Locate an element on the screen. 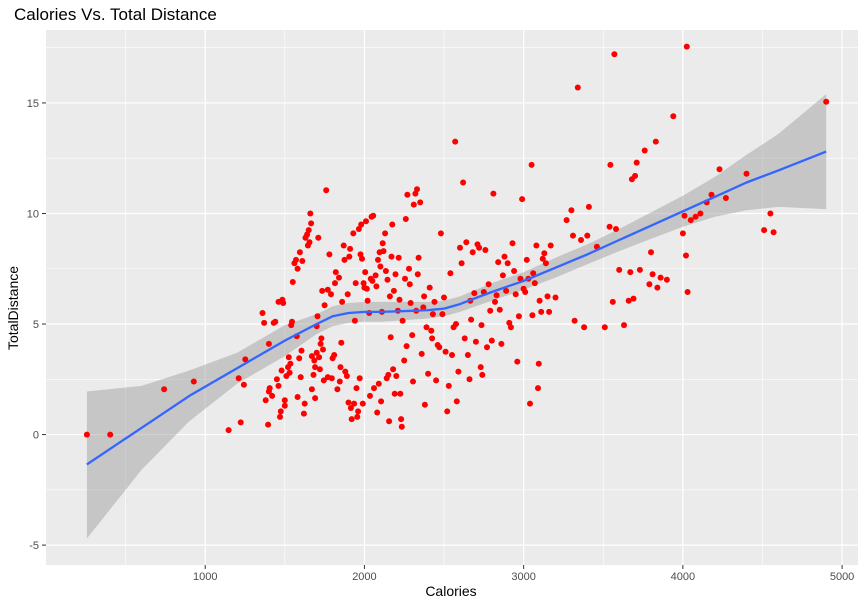 Image resolution: width=866 pixels, height=606 pixels. x-tick-label: 2000 is located at coordinates (364, 577).